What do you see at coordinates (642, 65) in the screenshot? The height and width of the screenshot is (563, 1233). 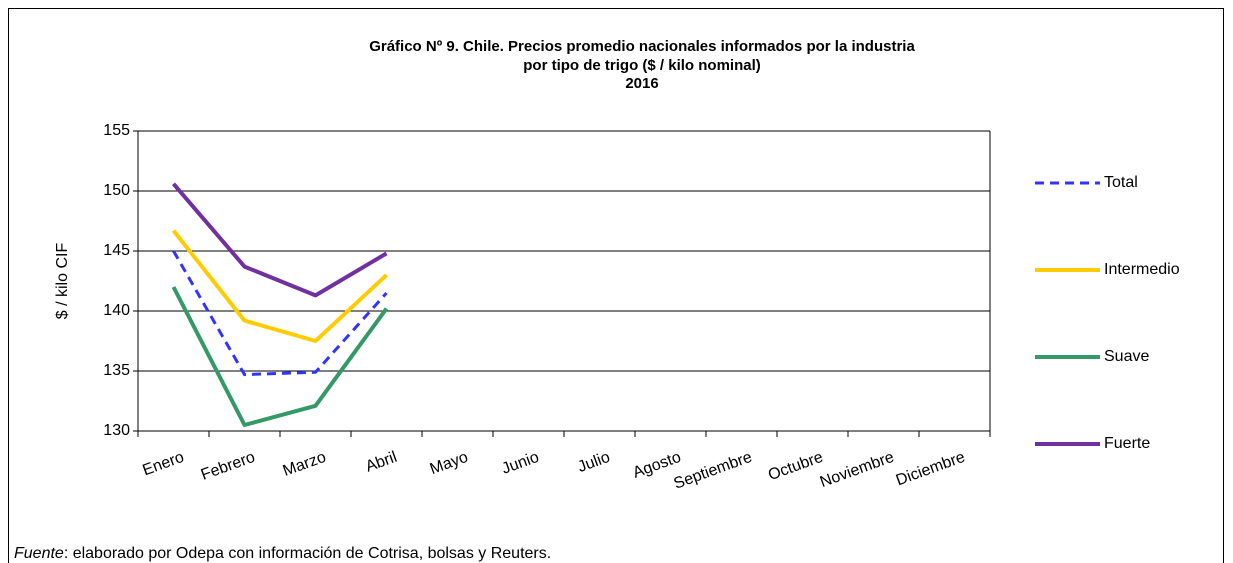 I see `chart-title: por tipo de trigo ($ / kilo nominal)` at bounding box center [642, 65].